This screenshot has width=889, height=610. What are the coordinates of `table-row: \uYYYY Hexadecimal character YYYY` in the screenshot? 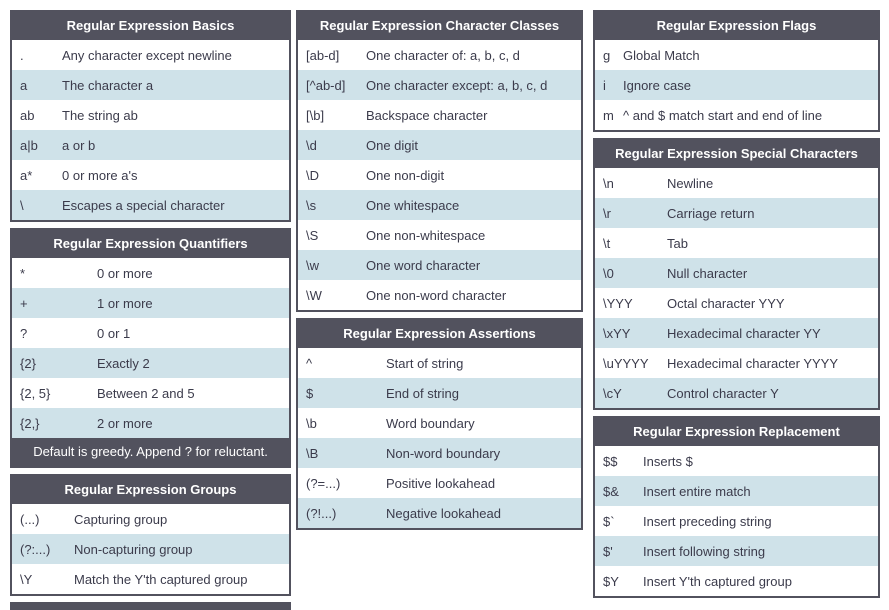 It's located at (736, 363).